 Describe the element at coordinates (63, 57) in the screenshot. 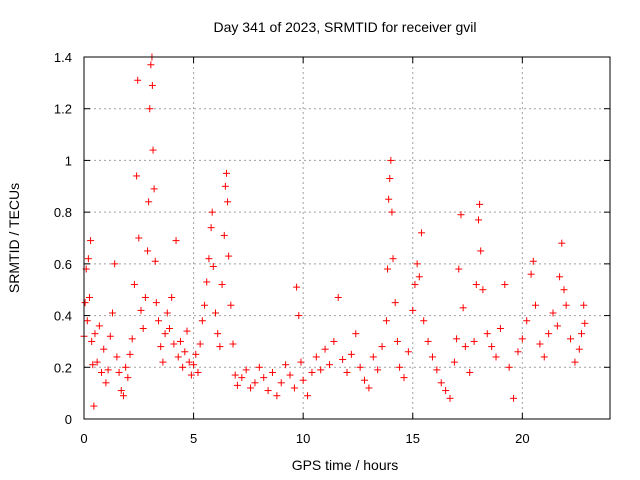

I see `y-tick-label: 1.4` at that location.